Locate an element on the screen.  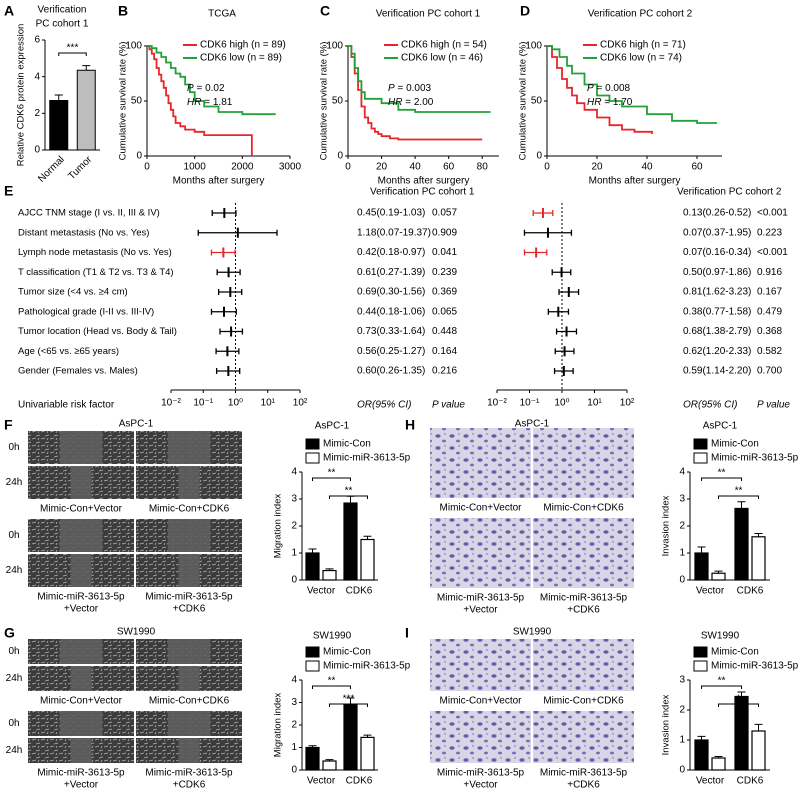
stat: HR = 1.70 is located at coordinates (610, 102).